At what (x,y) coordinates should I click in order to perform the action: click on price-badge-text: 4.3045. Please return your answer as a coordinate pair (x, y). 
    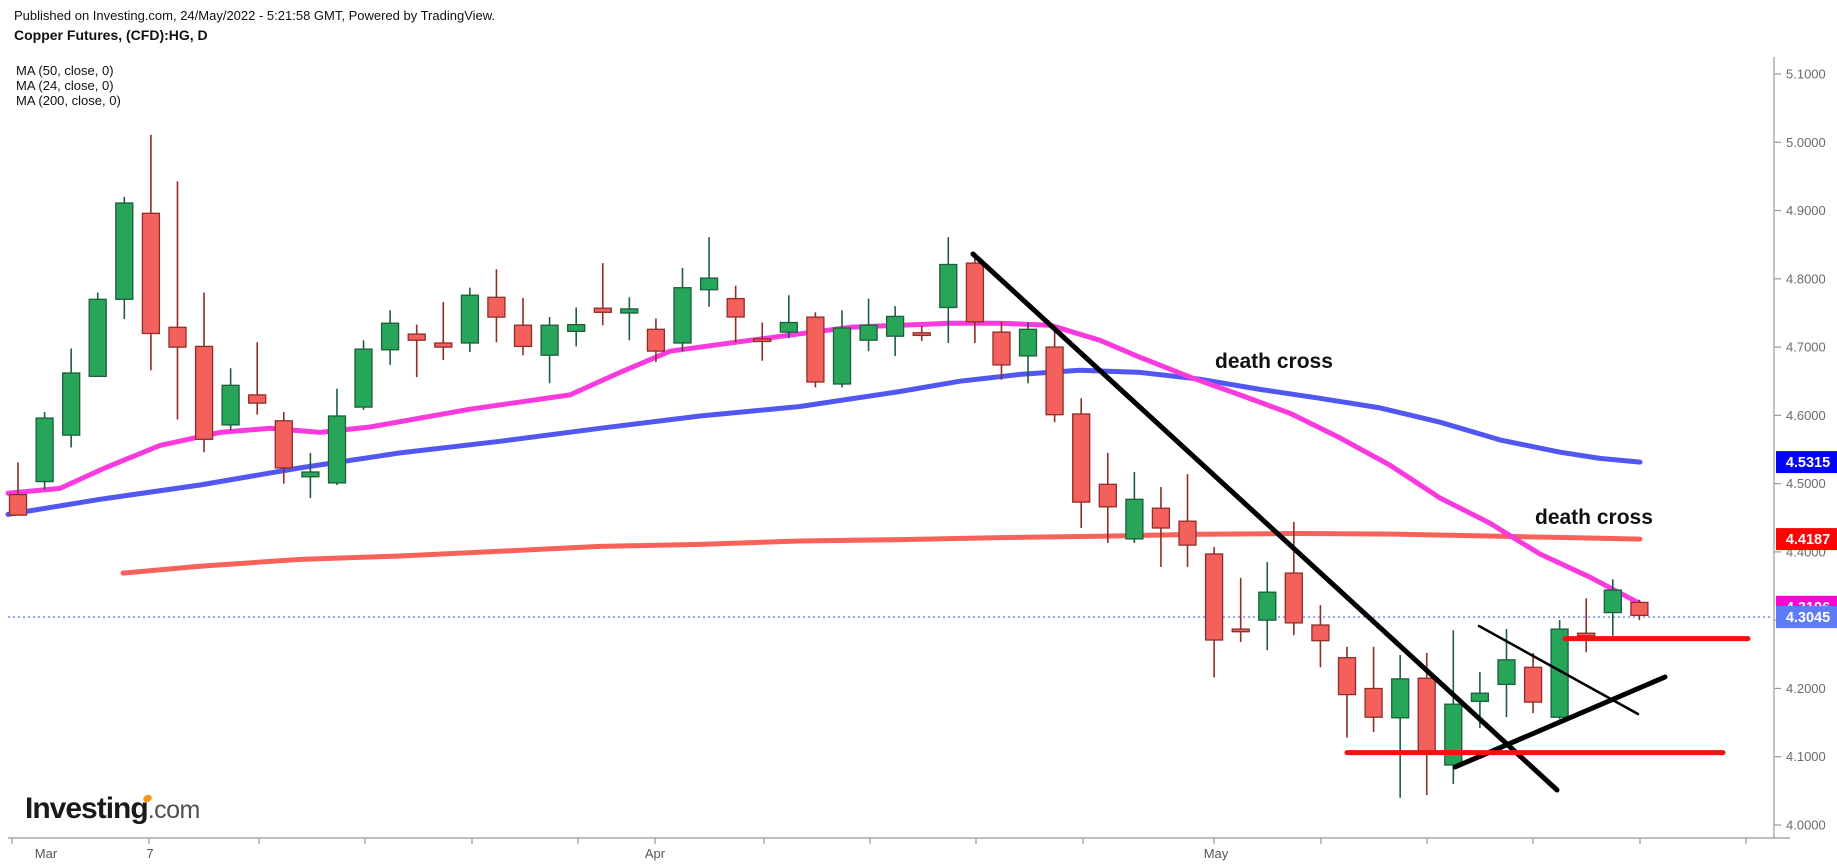
    Looking at the image, I should click on (1808, 618).